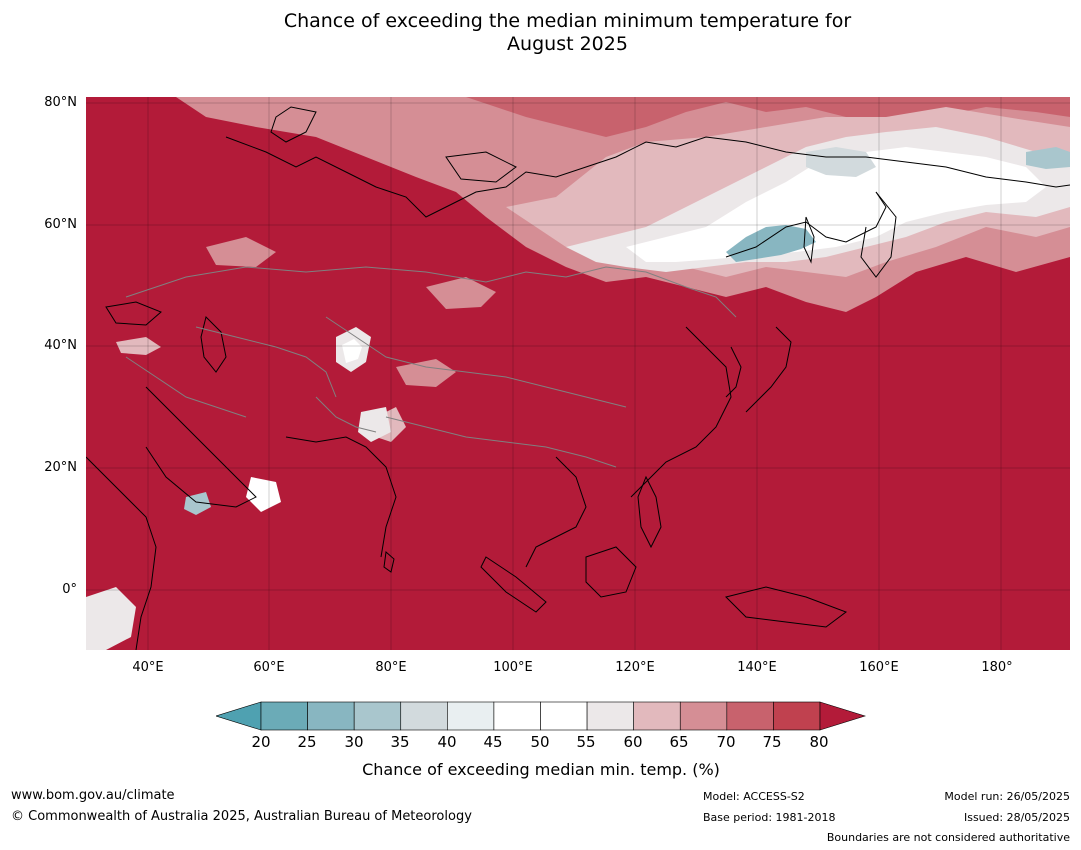  Describe the element at coordinates (60, 345) in the screenshot. I see `lat-label-40n: 40°N` at that location.